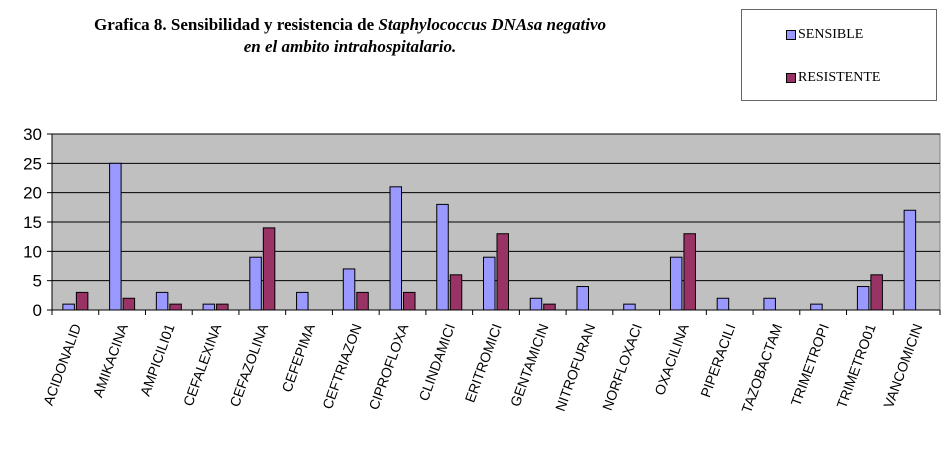  Describe the element at coordinates (32, 134) in the screenshot. I see `y-tick-label: 30` at that location.